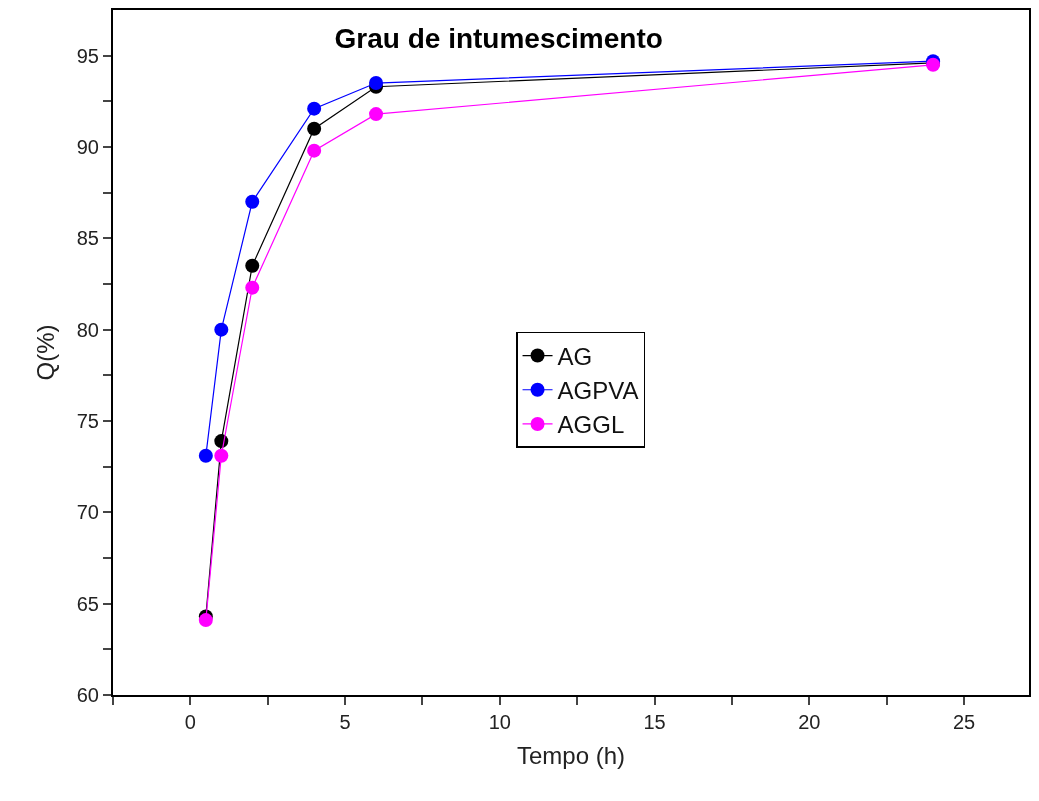 This screenshot has height=801, width=1039. Describe the element at coordinates (598, 391) in the screenshot. I see `legend-label: AGPVA` at that location.